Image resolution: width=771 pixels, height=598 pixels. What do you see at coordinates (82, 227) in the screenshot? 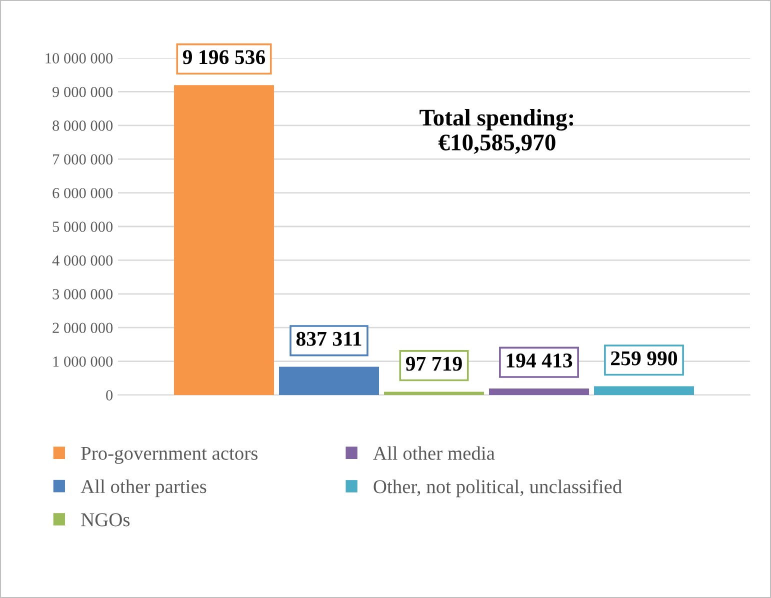
I see `y-tick-label: 5 000 000` at bounding box center [82, 227].